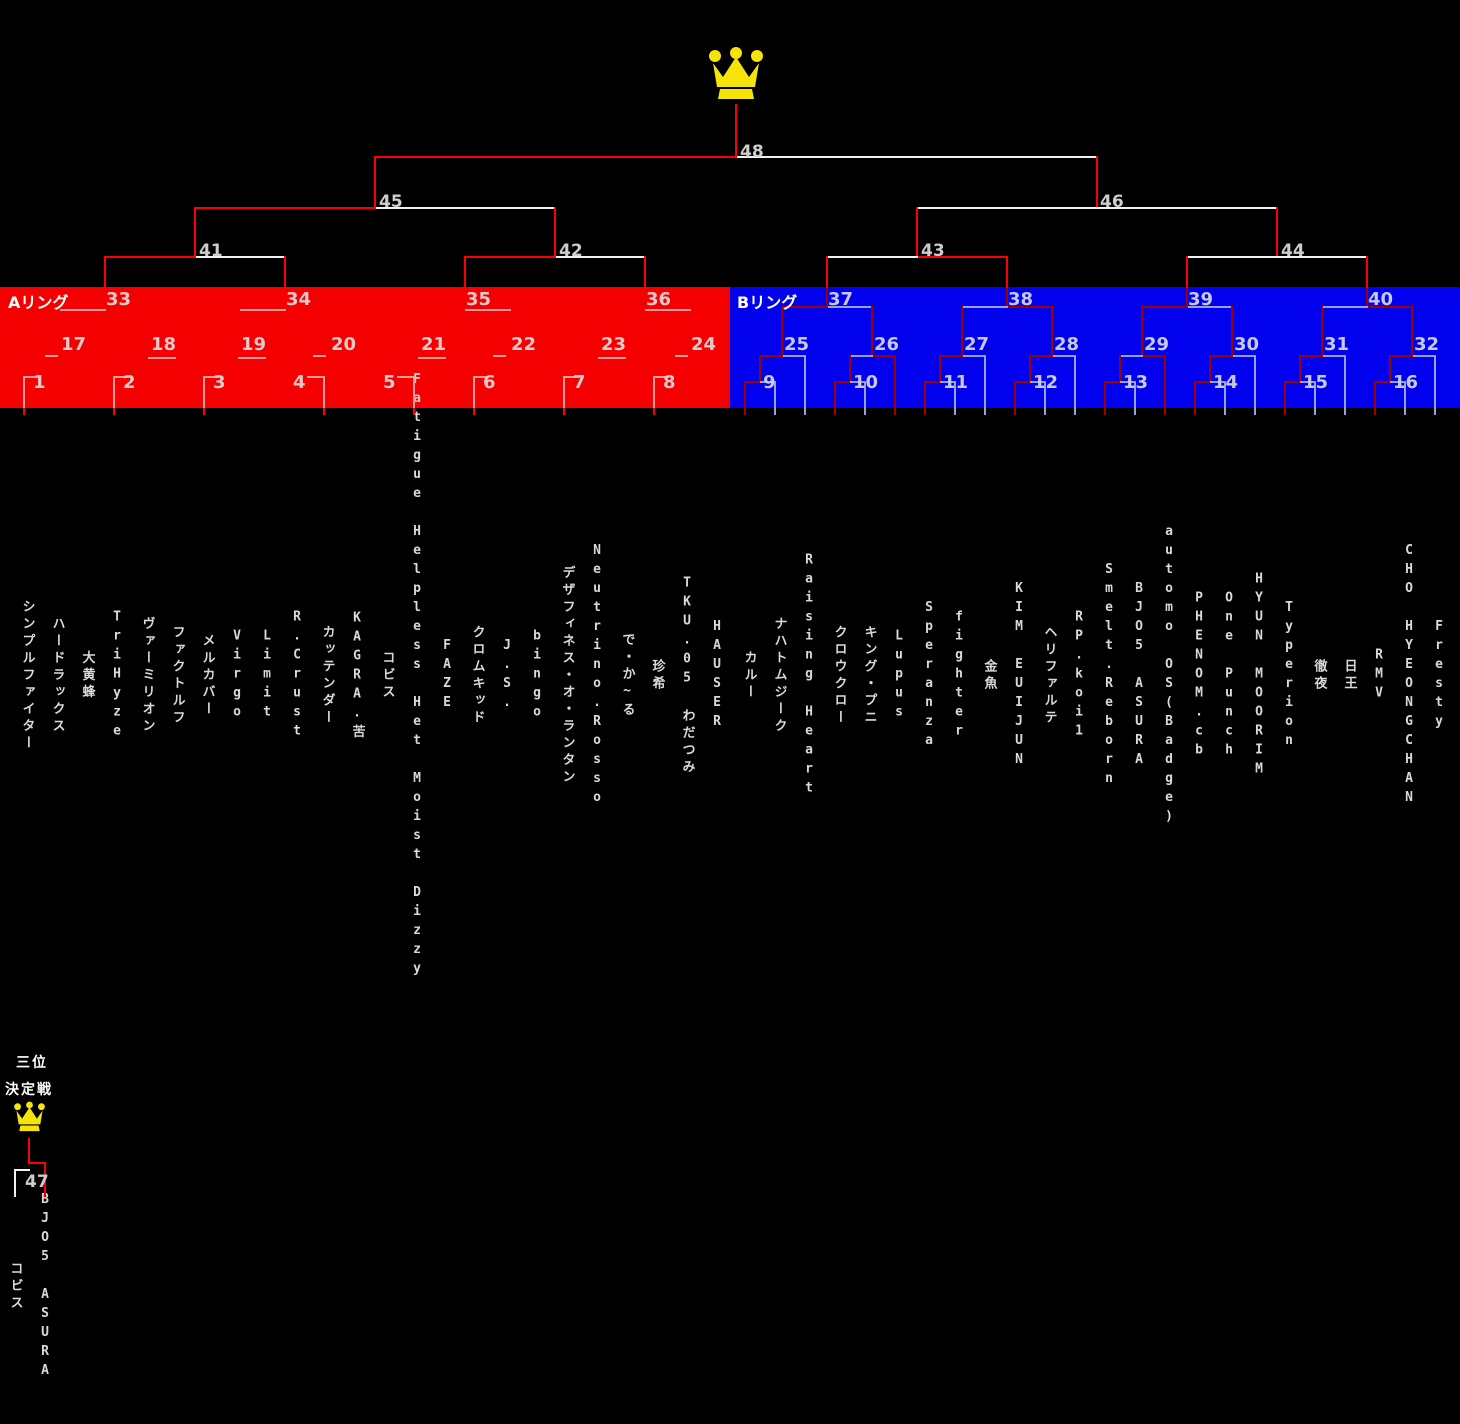 The width and height of the screenshot is (1460, 1424). I want to click on player-name: Smelt.Reborn, so click(1109, 676).